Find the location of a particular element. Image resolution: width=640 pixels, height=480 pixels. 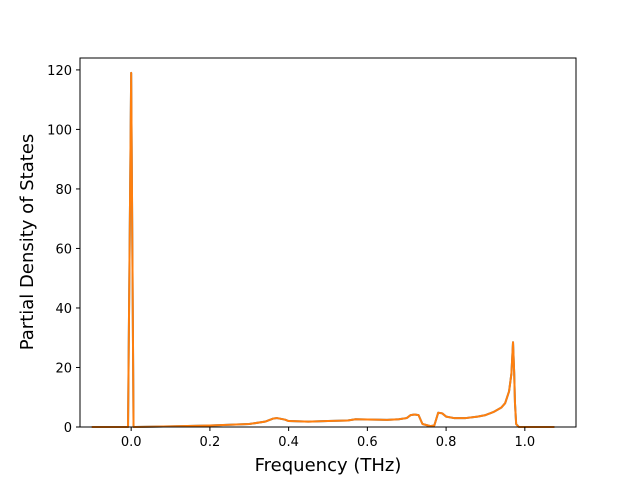

y-tick-label: 120 is located at coordinates (59, 71).